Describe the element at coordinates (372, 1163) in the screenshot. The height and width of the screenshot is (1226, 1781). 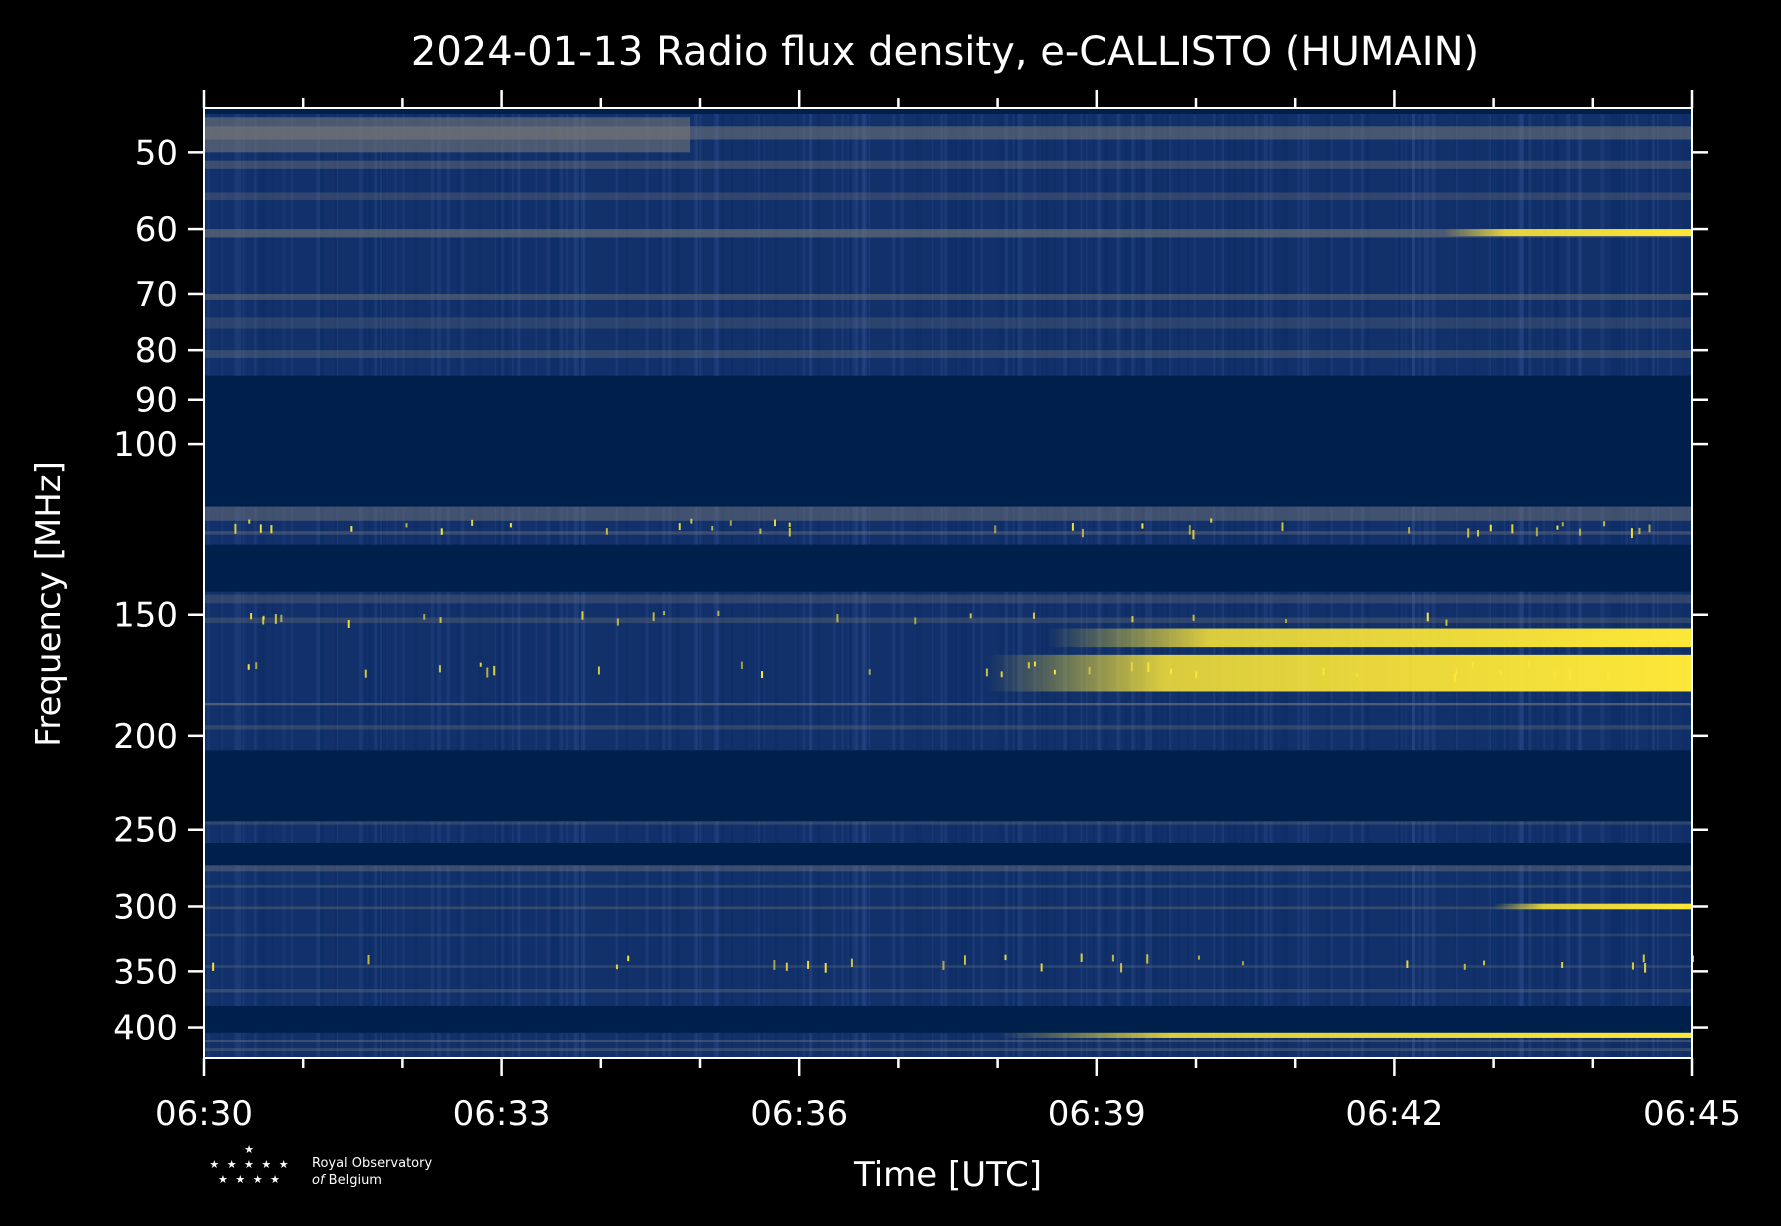
I see `logo-line-1: Royal Observatory` at that location.